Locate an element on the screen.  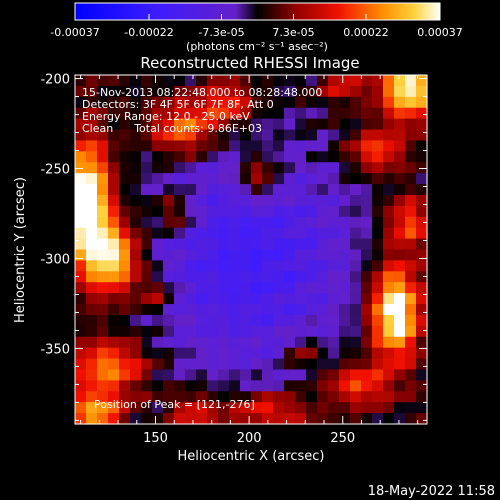
x-tick-label: 250 is located at coordinates (342, 438).